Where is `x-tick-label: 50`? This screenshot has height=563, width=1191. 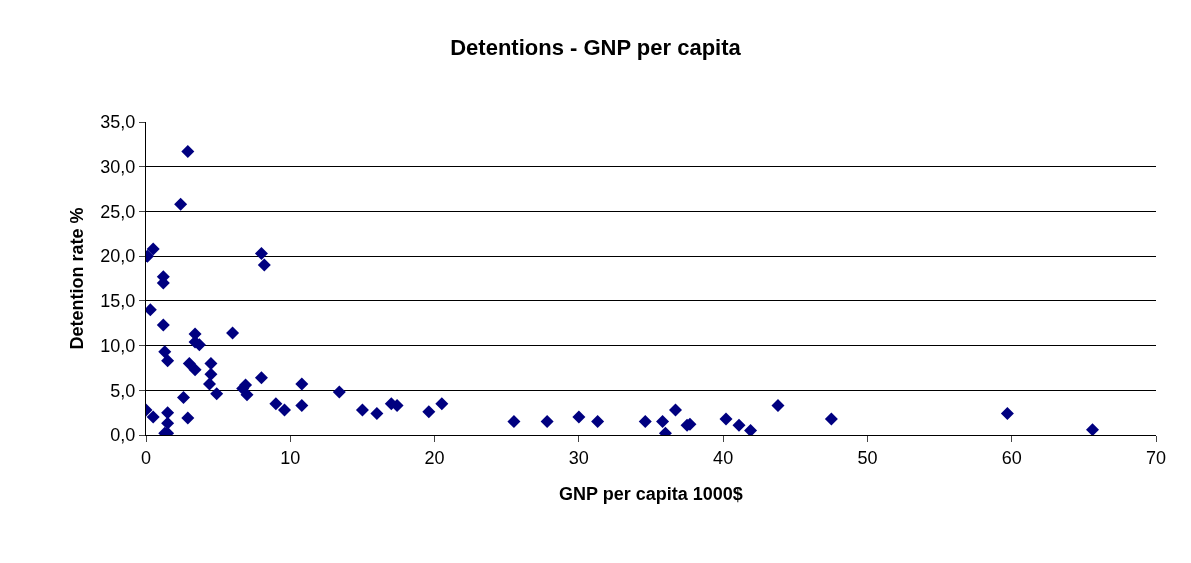
x-tick-label: 50 is located at coordinates (867, 457).